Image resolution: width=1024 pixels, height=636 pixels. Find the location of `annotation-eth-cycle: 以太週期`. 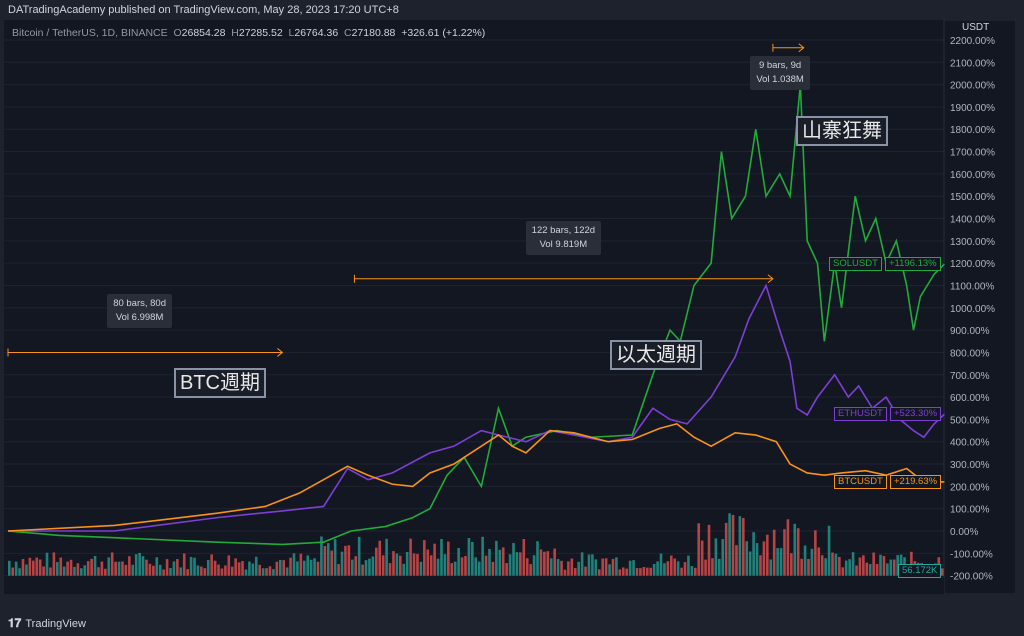

annotation-eth-cycle: 以太週期 is located at coordinates (656, 355).